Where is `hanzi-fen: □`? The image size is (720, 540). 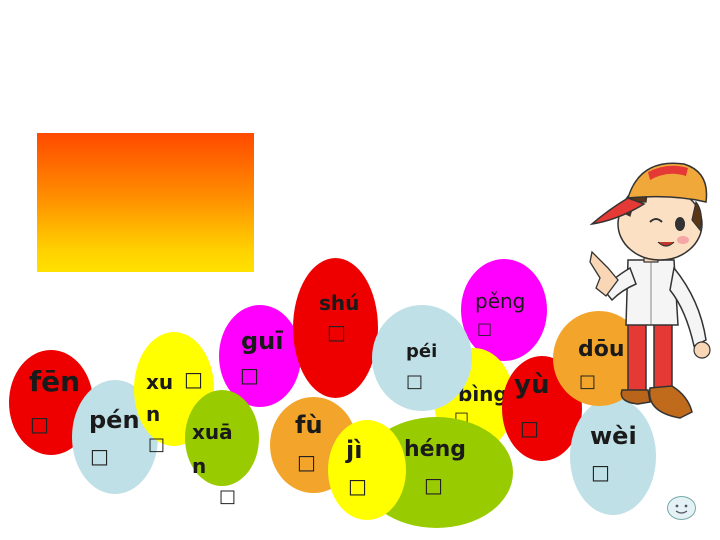
hanzi-fen: □ is located at coordinates (39, 424).